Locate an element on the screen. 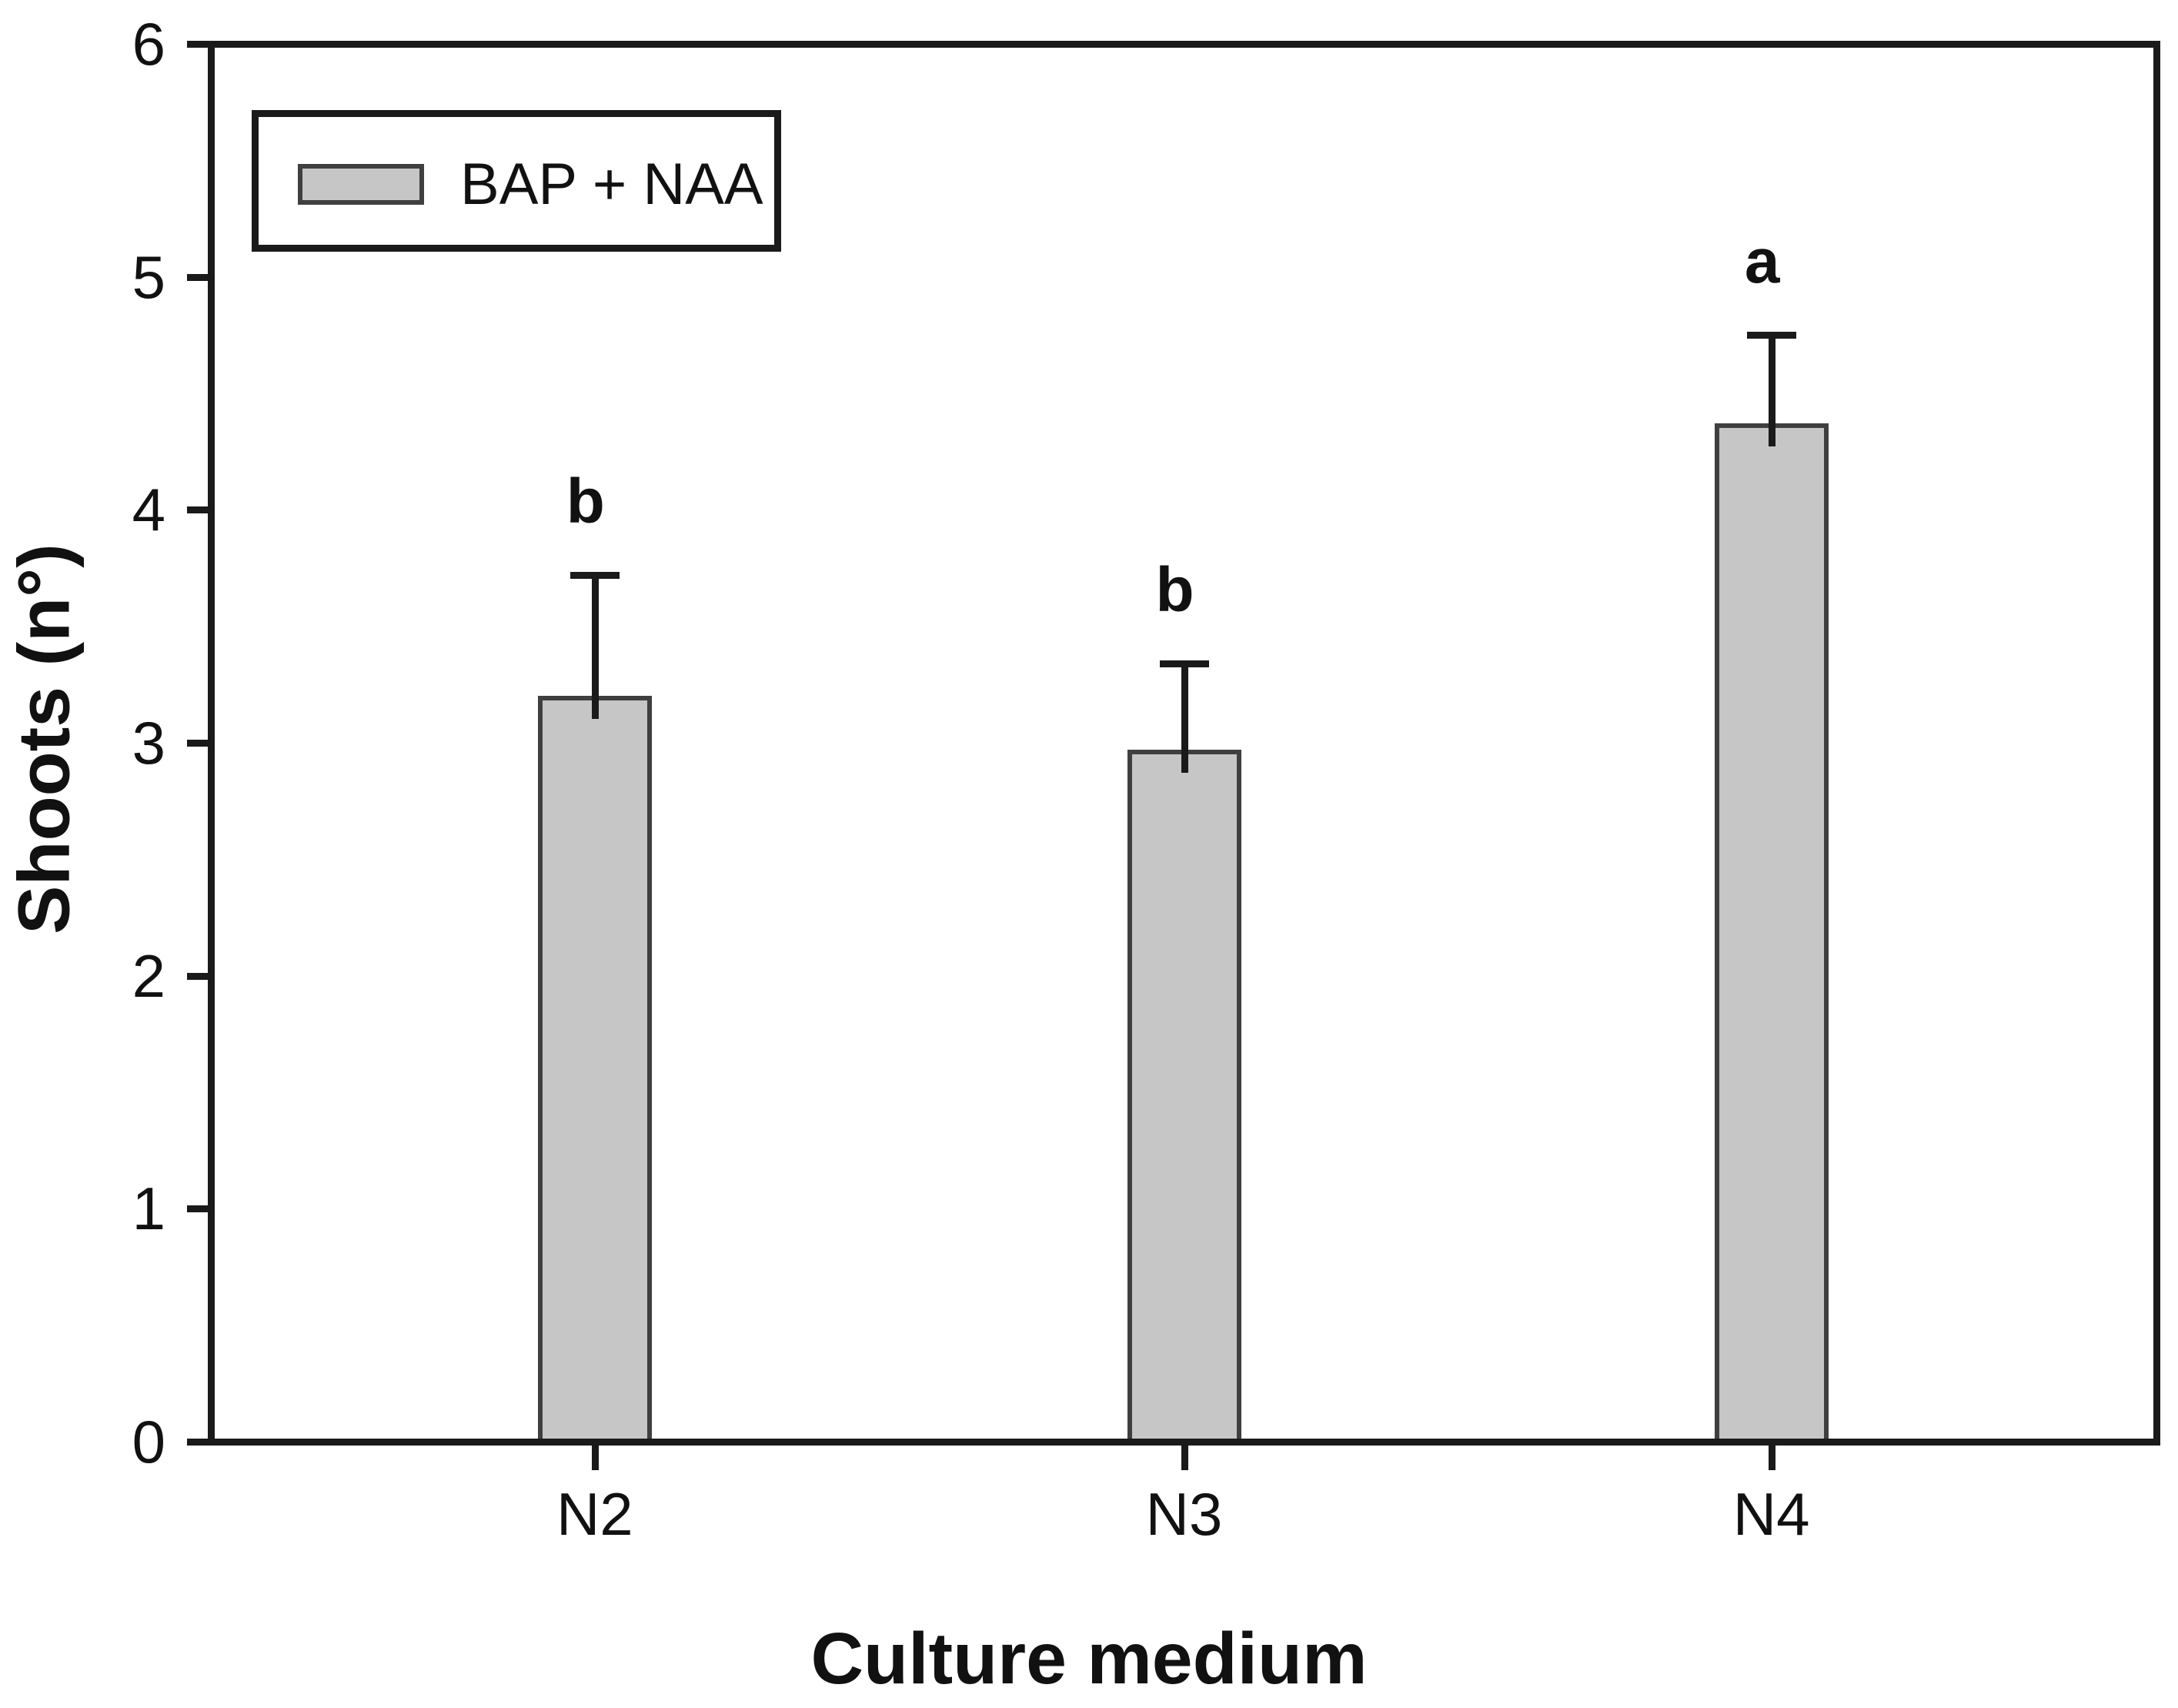 Image resolution: width=2178 pixels, height=1708 pixels. bar-N2 is located at coordinates (594, 1071).